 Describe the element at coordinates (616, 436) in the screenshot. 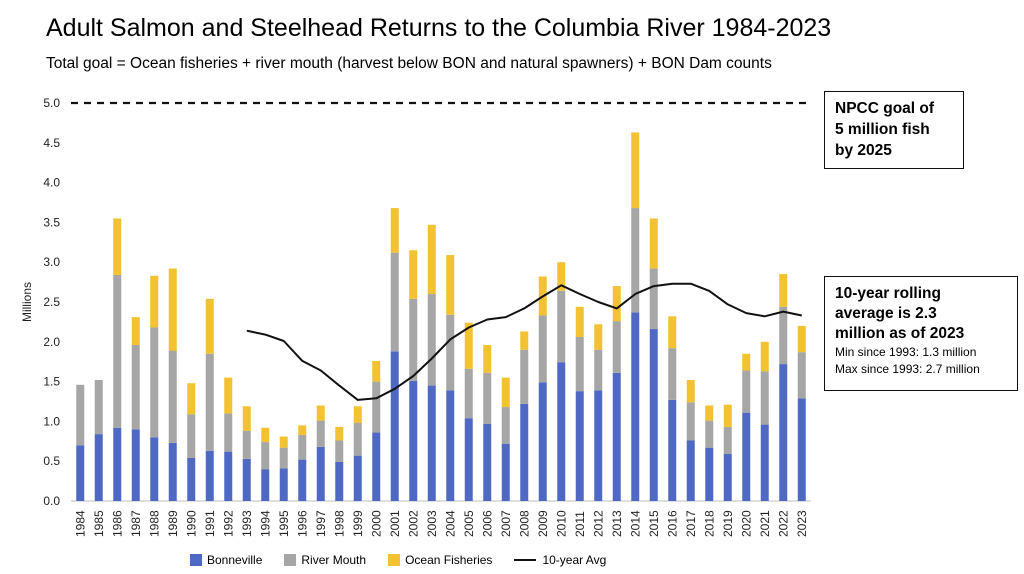

I see `bar-bonneville-2013` at that location.